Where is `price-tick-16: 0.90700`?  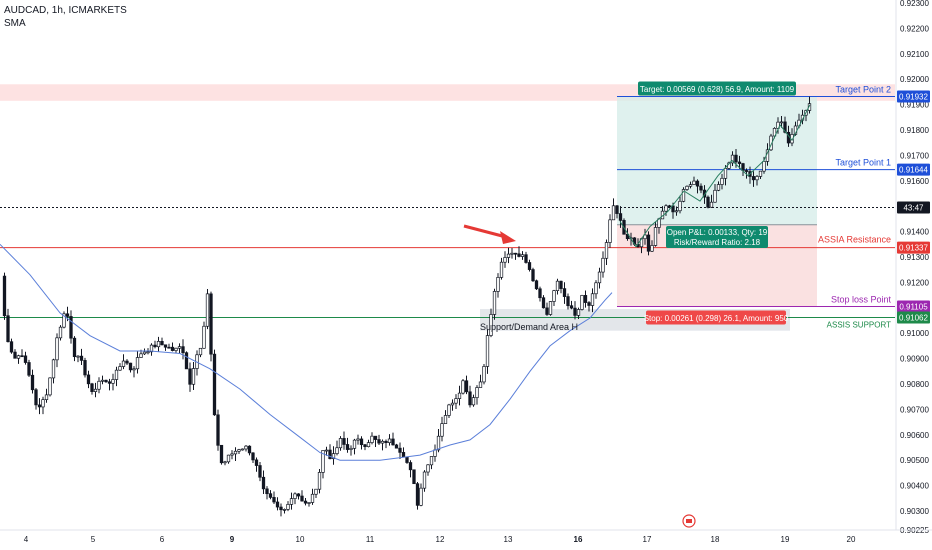
price-tick-16: 0.90700 is located at coordinates (914, 409).